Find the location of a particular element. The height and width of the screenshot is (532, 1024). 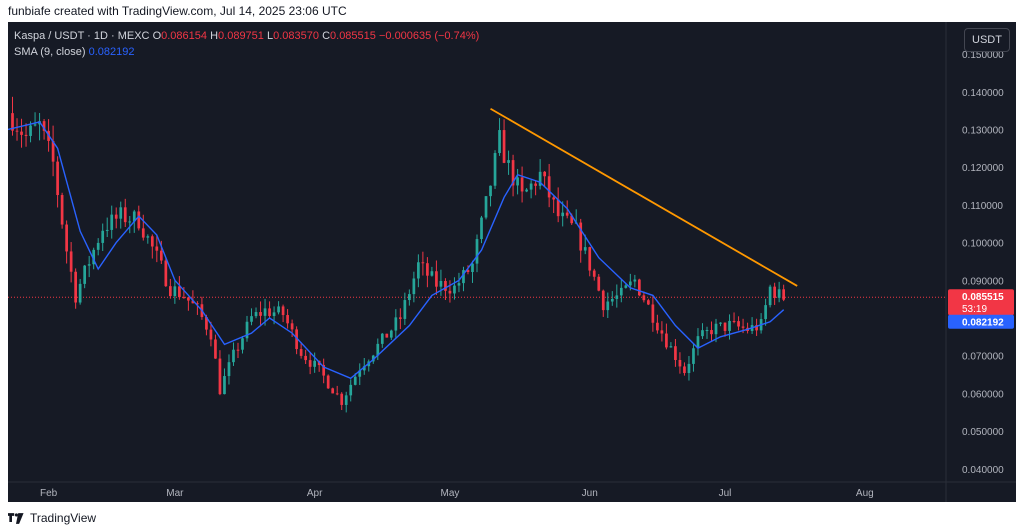

trendline is located at coordinates (644, 197).